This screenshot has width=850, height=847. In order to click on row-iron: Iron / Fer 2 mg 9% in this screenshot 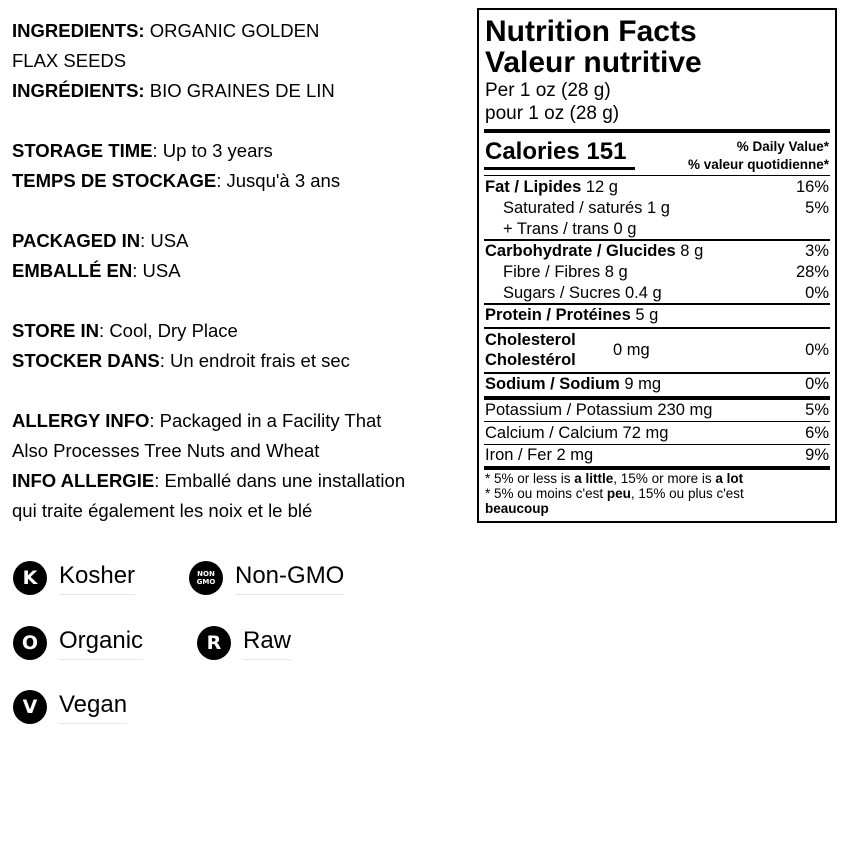, I will do `click(657, 455)`.